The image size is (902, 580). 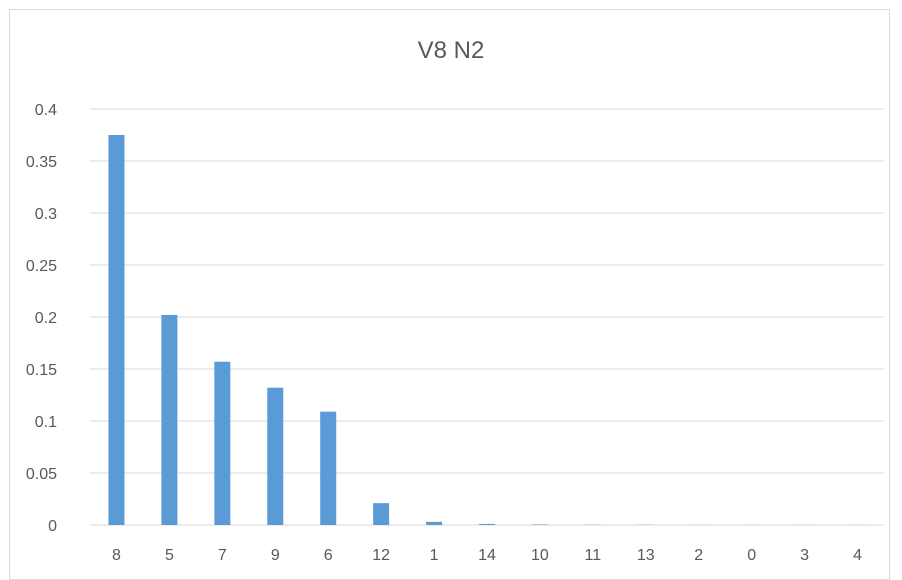 I want to click on x-tick-label: 0, so click(x=751, y=555).